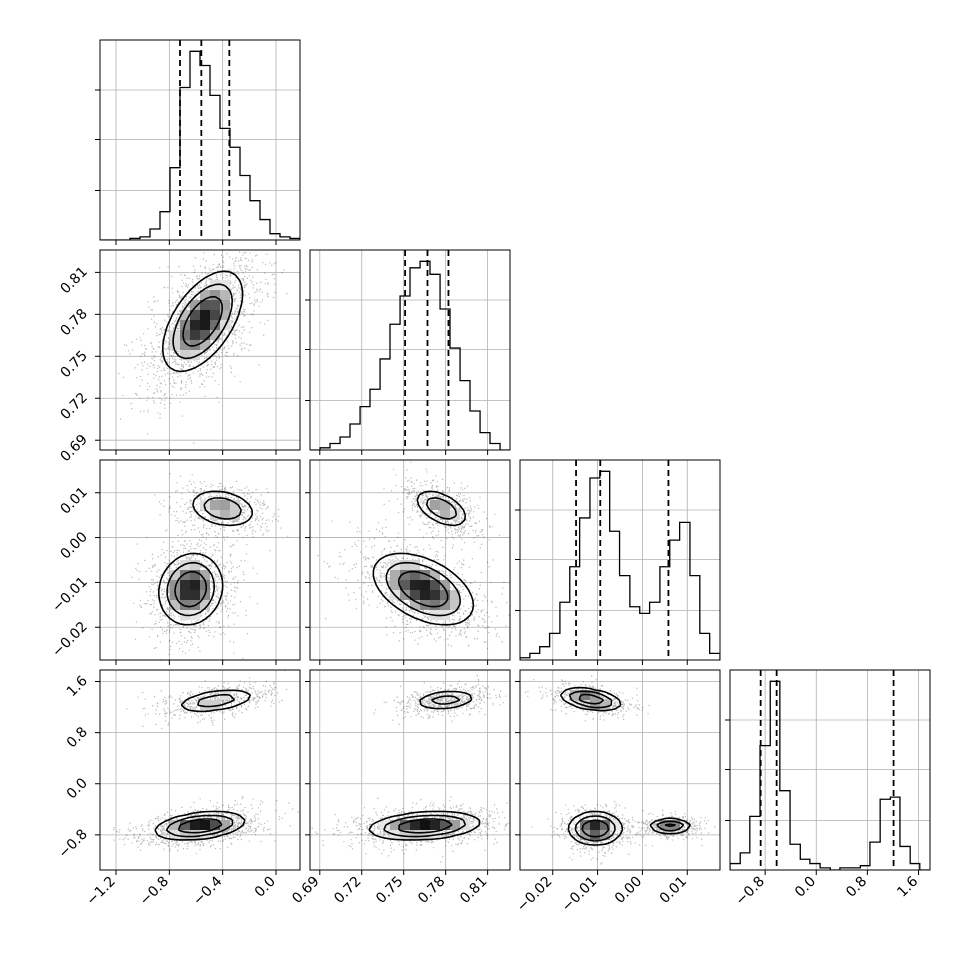 The width and height of the screenshot is (970, 970). Describe the element at coordinates (473, 890) in the screenshot. I see `x-tick-label: 0.81` at that location.